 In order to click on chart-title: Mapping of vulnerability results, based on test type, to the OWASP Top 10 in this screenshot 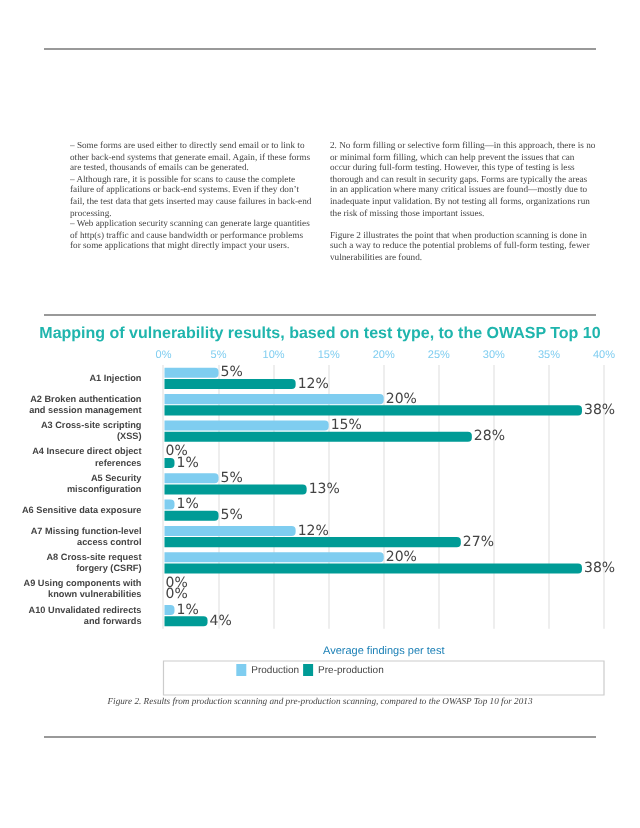, I will do `click(320, 333)`.